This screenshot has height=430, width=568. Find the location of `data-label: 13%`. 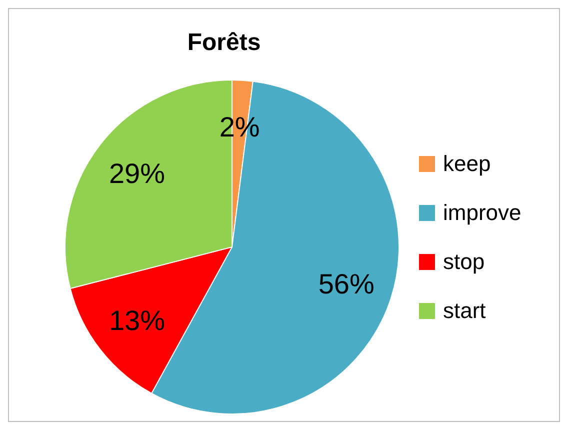

data-label: 13% is located at coordinates (137, 320).